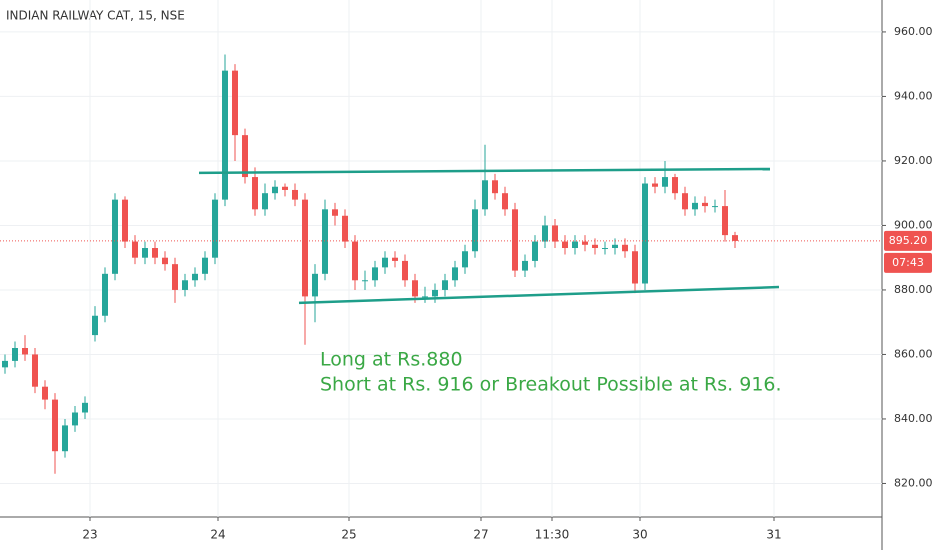 Image resolution: width=932 pixels, height=550 pixels. Describe the element at coordinates (773, 535) in the screenshot. I see `x-tick-label: 31` at that location.